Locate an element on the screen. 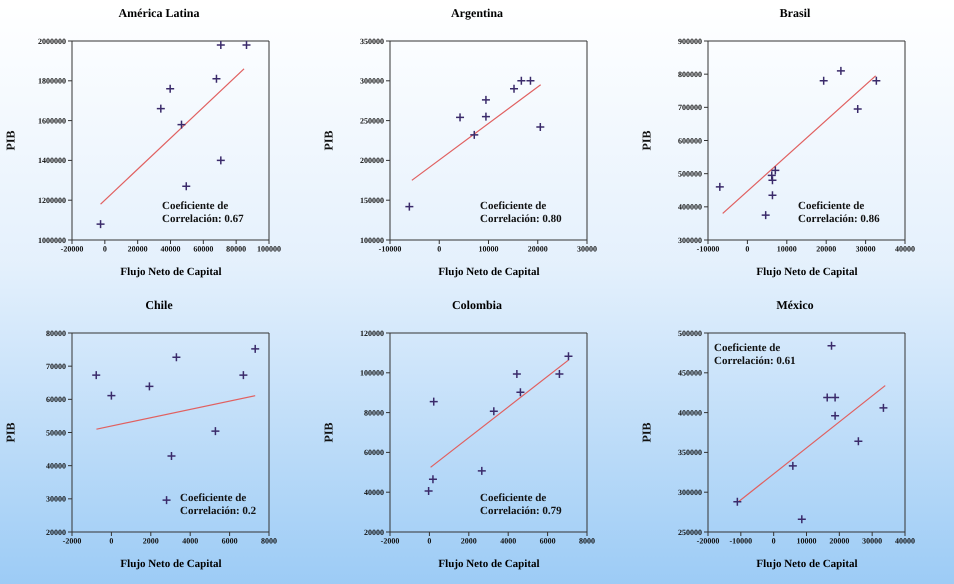  x-tick-label: 60000 is located at coordinates (203, 249).